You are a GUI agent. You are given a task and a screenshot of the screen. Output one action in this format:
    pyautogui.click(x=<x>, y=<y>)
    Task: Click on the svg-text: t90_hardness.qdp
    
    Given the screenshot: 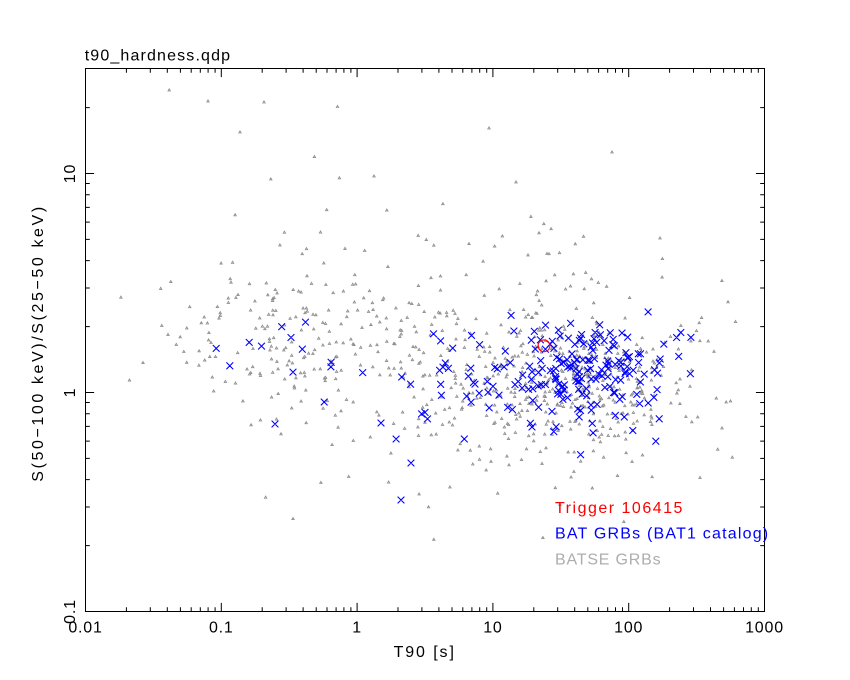 What is the action you would take?
    pyautogui.click(x=158, y=56)
    